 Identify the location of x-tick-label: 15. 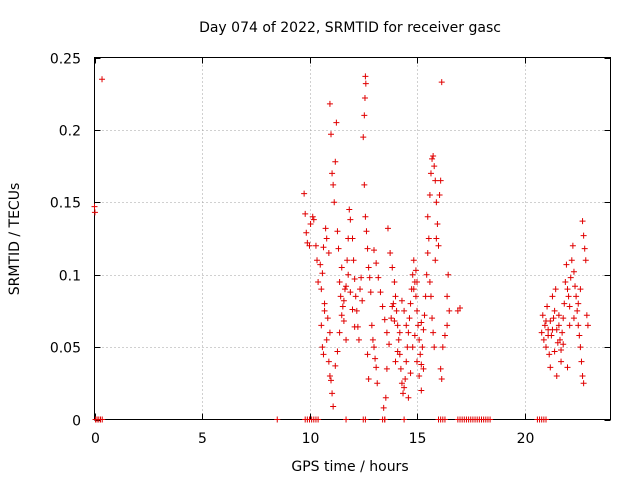
(418, 439).